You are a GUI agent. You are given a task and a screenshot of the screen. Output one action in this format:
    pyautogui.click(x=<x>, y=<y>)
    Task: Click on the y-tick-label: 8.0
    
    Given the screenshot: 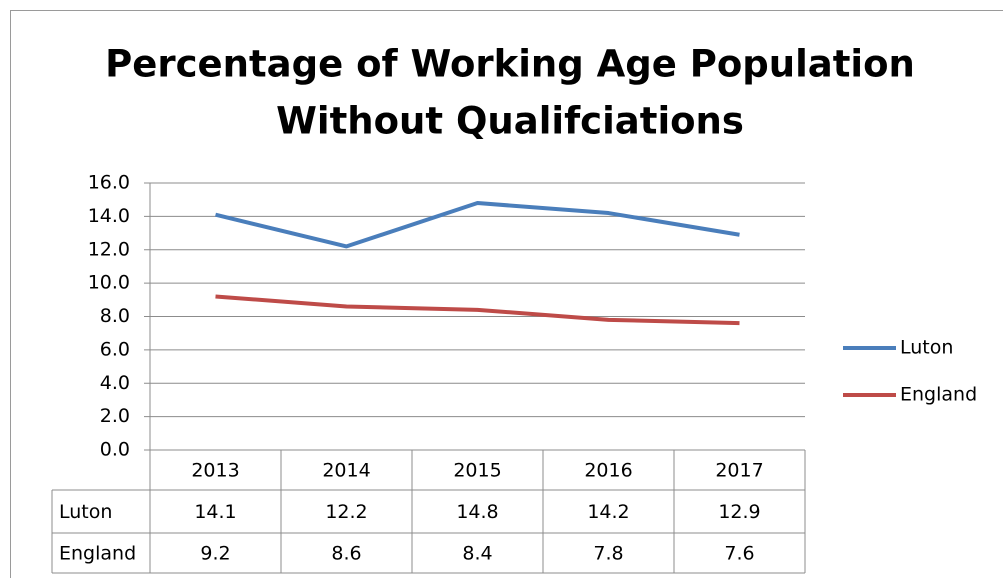 What is the action you would take?
    pyautogui.click(x=115, y=316)
    